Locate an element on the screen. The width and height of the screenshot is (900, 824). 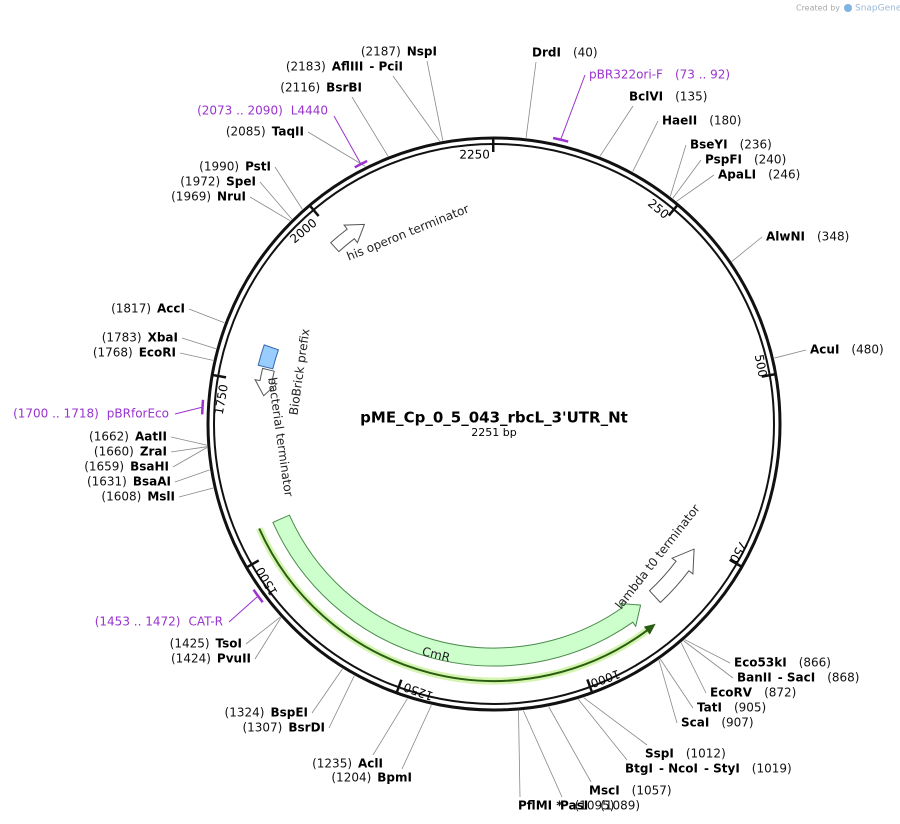
site-position: (1768) is located at coordinates (113, 353).